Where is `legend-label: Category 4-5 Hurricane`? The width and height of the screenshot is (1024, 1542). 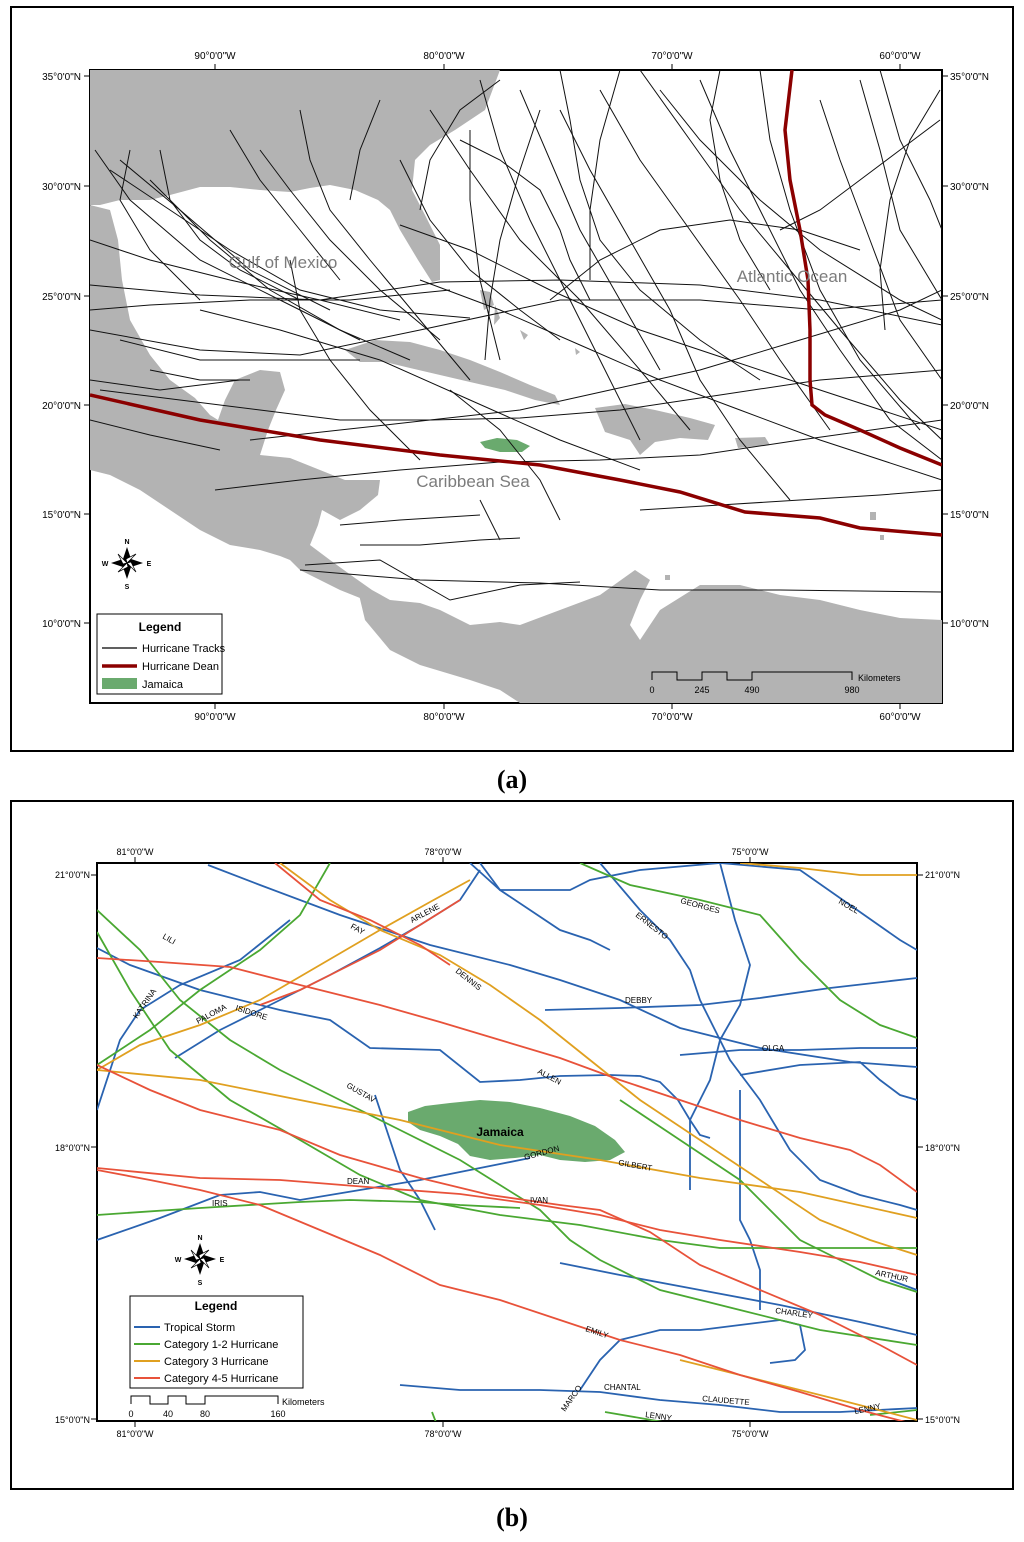 legend-label: Category 4-5 Hurricane is located at coordinates (221, 1379).